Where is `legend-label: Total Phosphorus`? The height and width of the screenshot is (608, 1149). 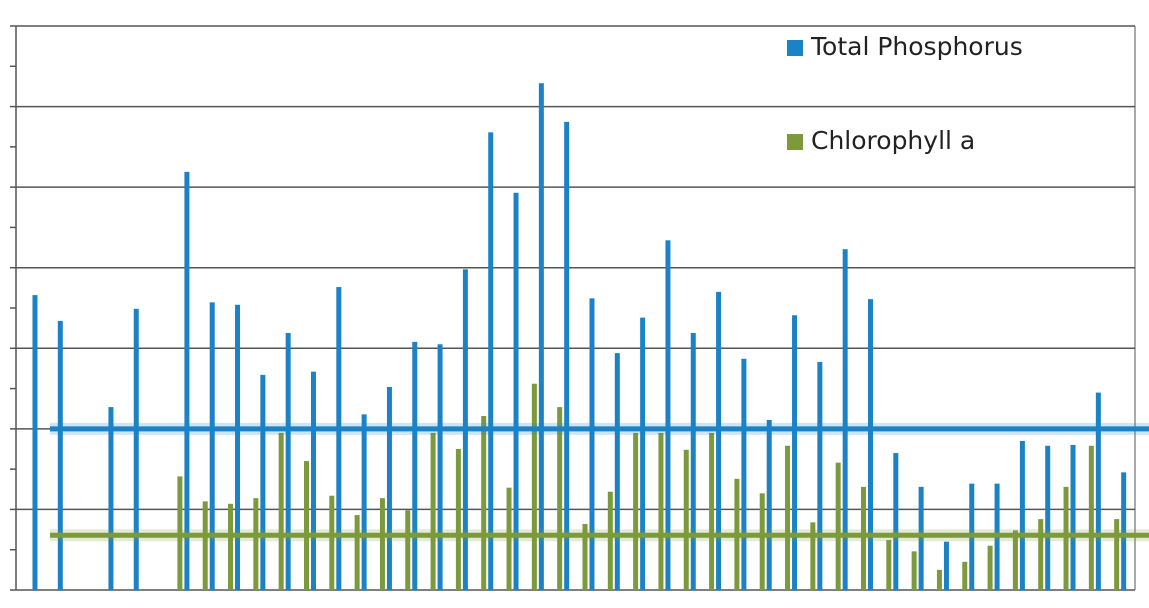 legend-label: Total Phosphorus is located at coordinates (916, 46).